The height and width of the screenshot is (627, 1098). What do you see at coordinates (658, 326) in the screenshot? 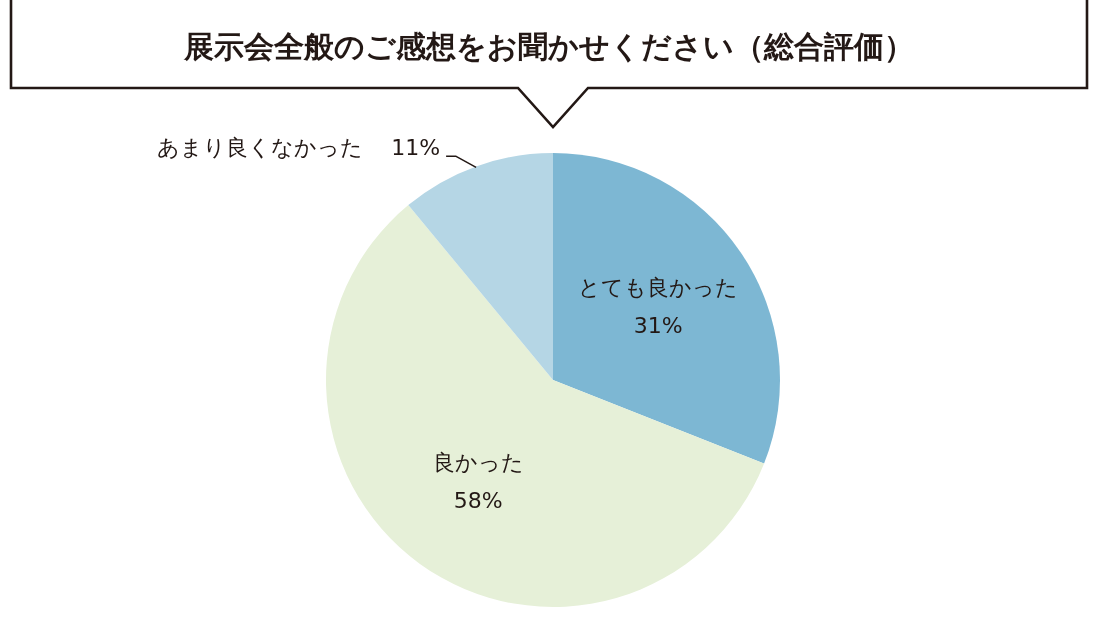
I see `data-label: 31%` at bounding box center [658, 326].